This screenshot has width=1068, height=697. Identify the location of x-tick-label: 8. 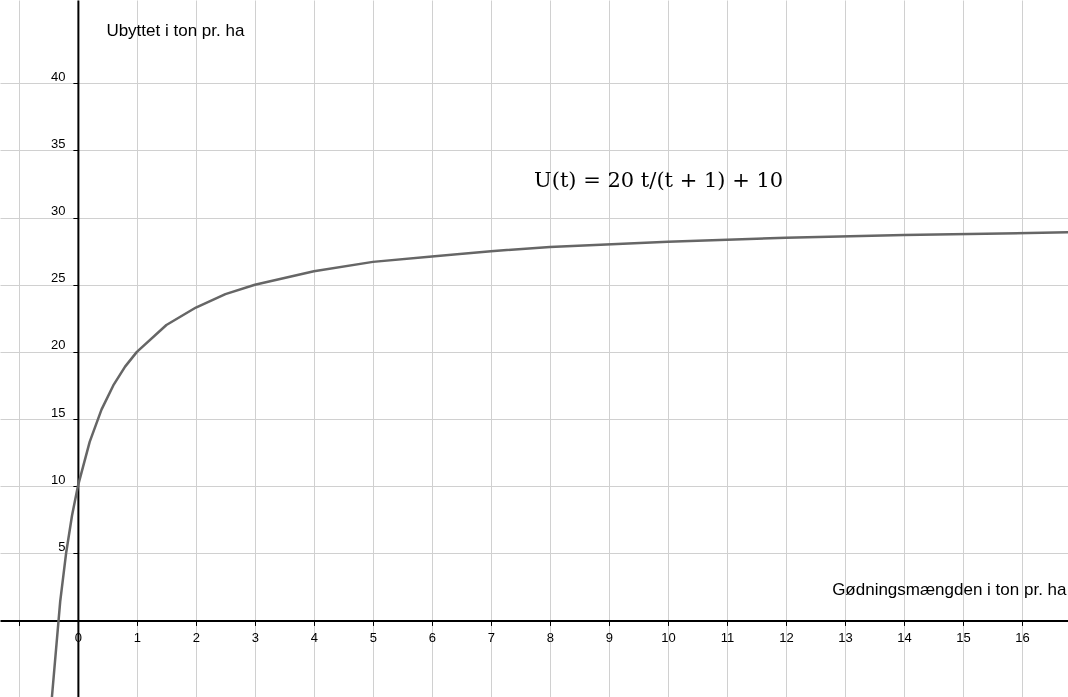
(550, 637).